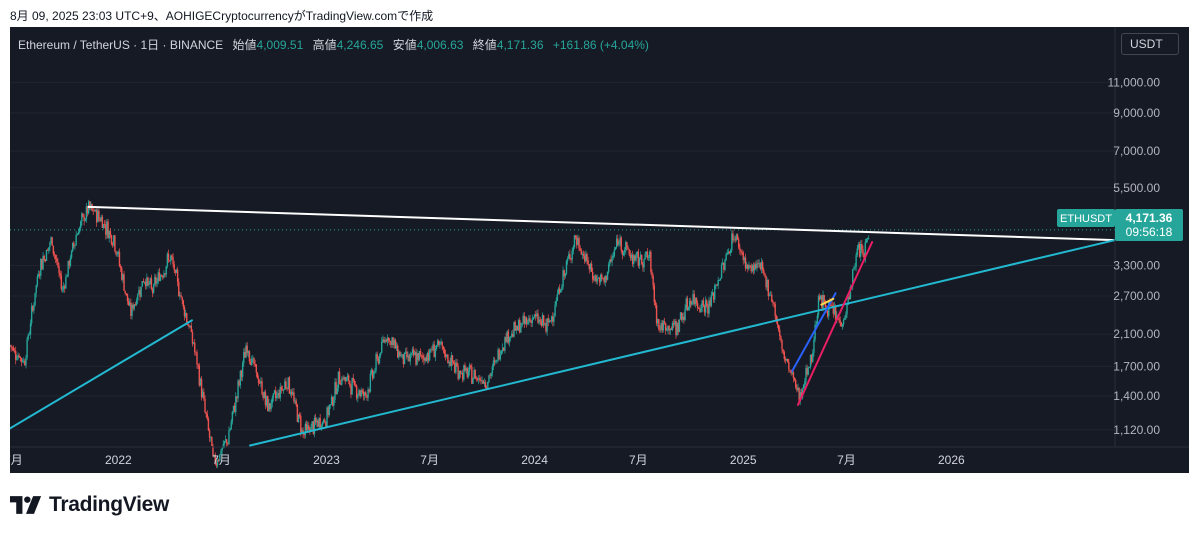 This screenshot has width=1200, height=535. What do you see at coordinates (1136, 296) in the screenshot?
I see `y-tick-label: 2,700.00` at bounding box center [1136, 296].